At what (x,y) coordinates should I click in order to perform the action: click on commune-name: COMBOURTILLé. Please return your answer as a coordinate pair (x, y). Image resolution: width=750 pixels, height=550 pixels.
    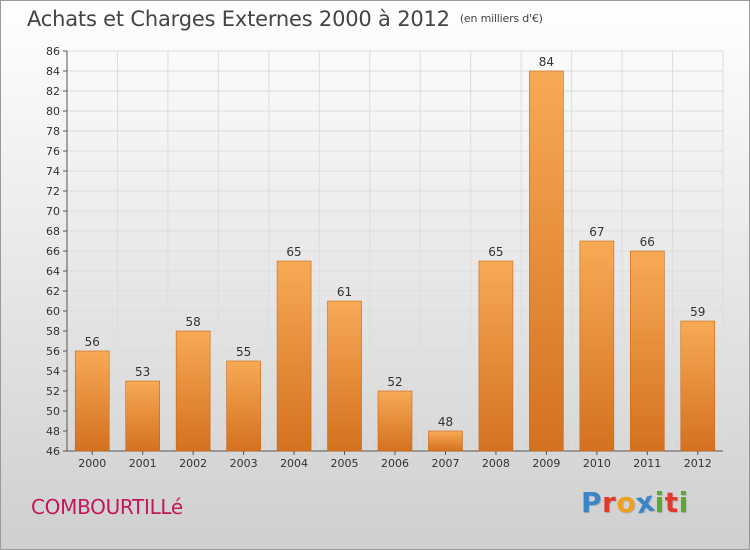
    Looking at the image, I should click on (107, 507).